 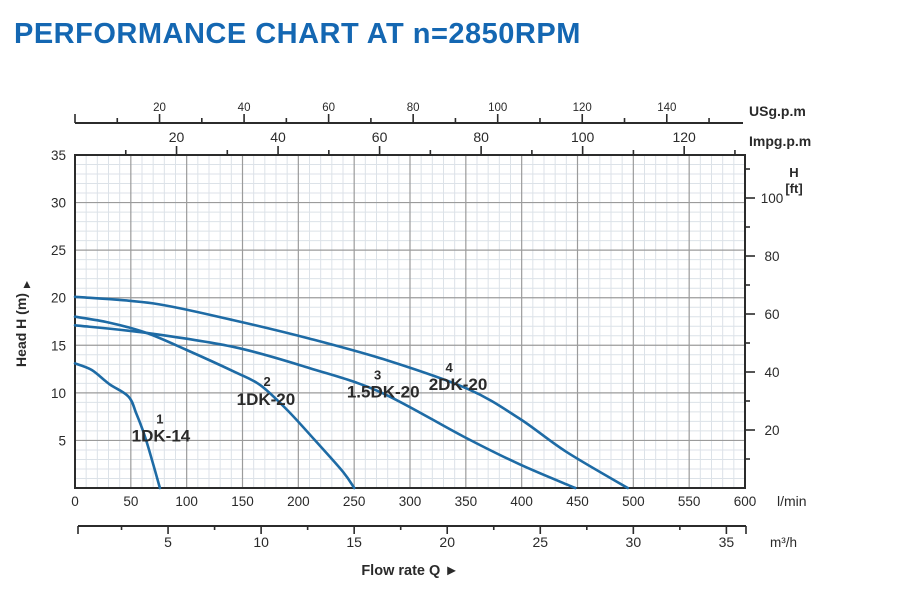 What do you see at coordinates (583, 137) in the screenshot?
I see `impgpm-tick-label: 100` at bounding box center [583, 137].